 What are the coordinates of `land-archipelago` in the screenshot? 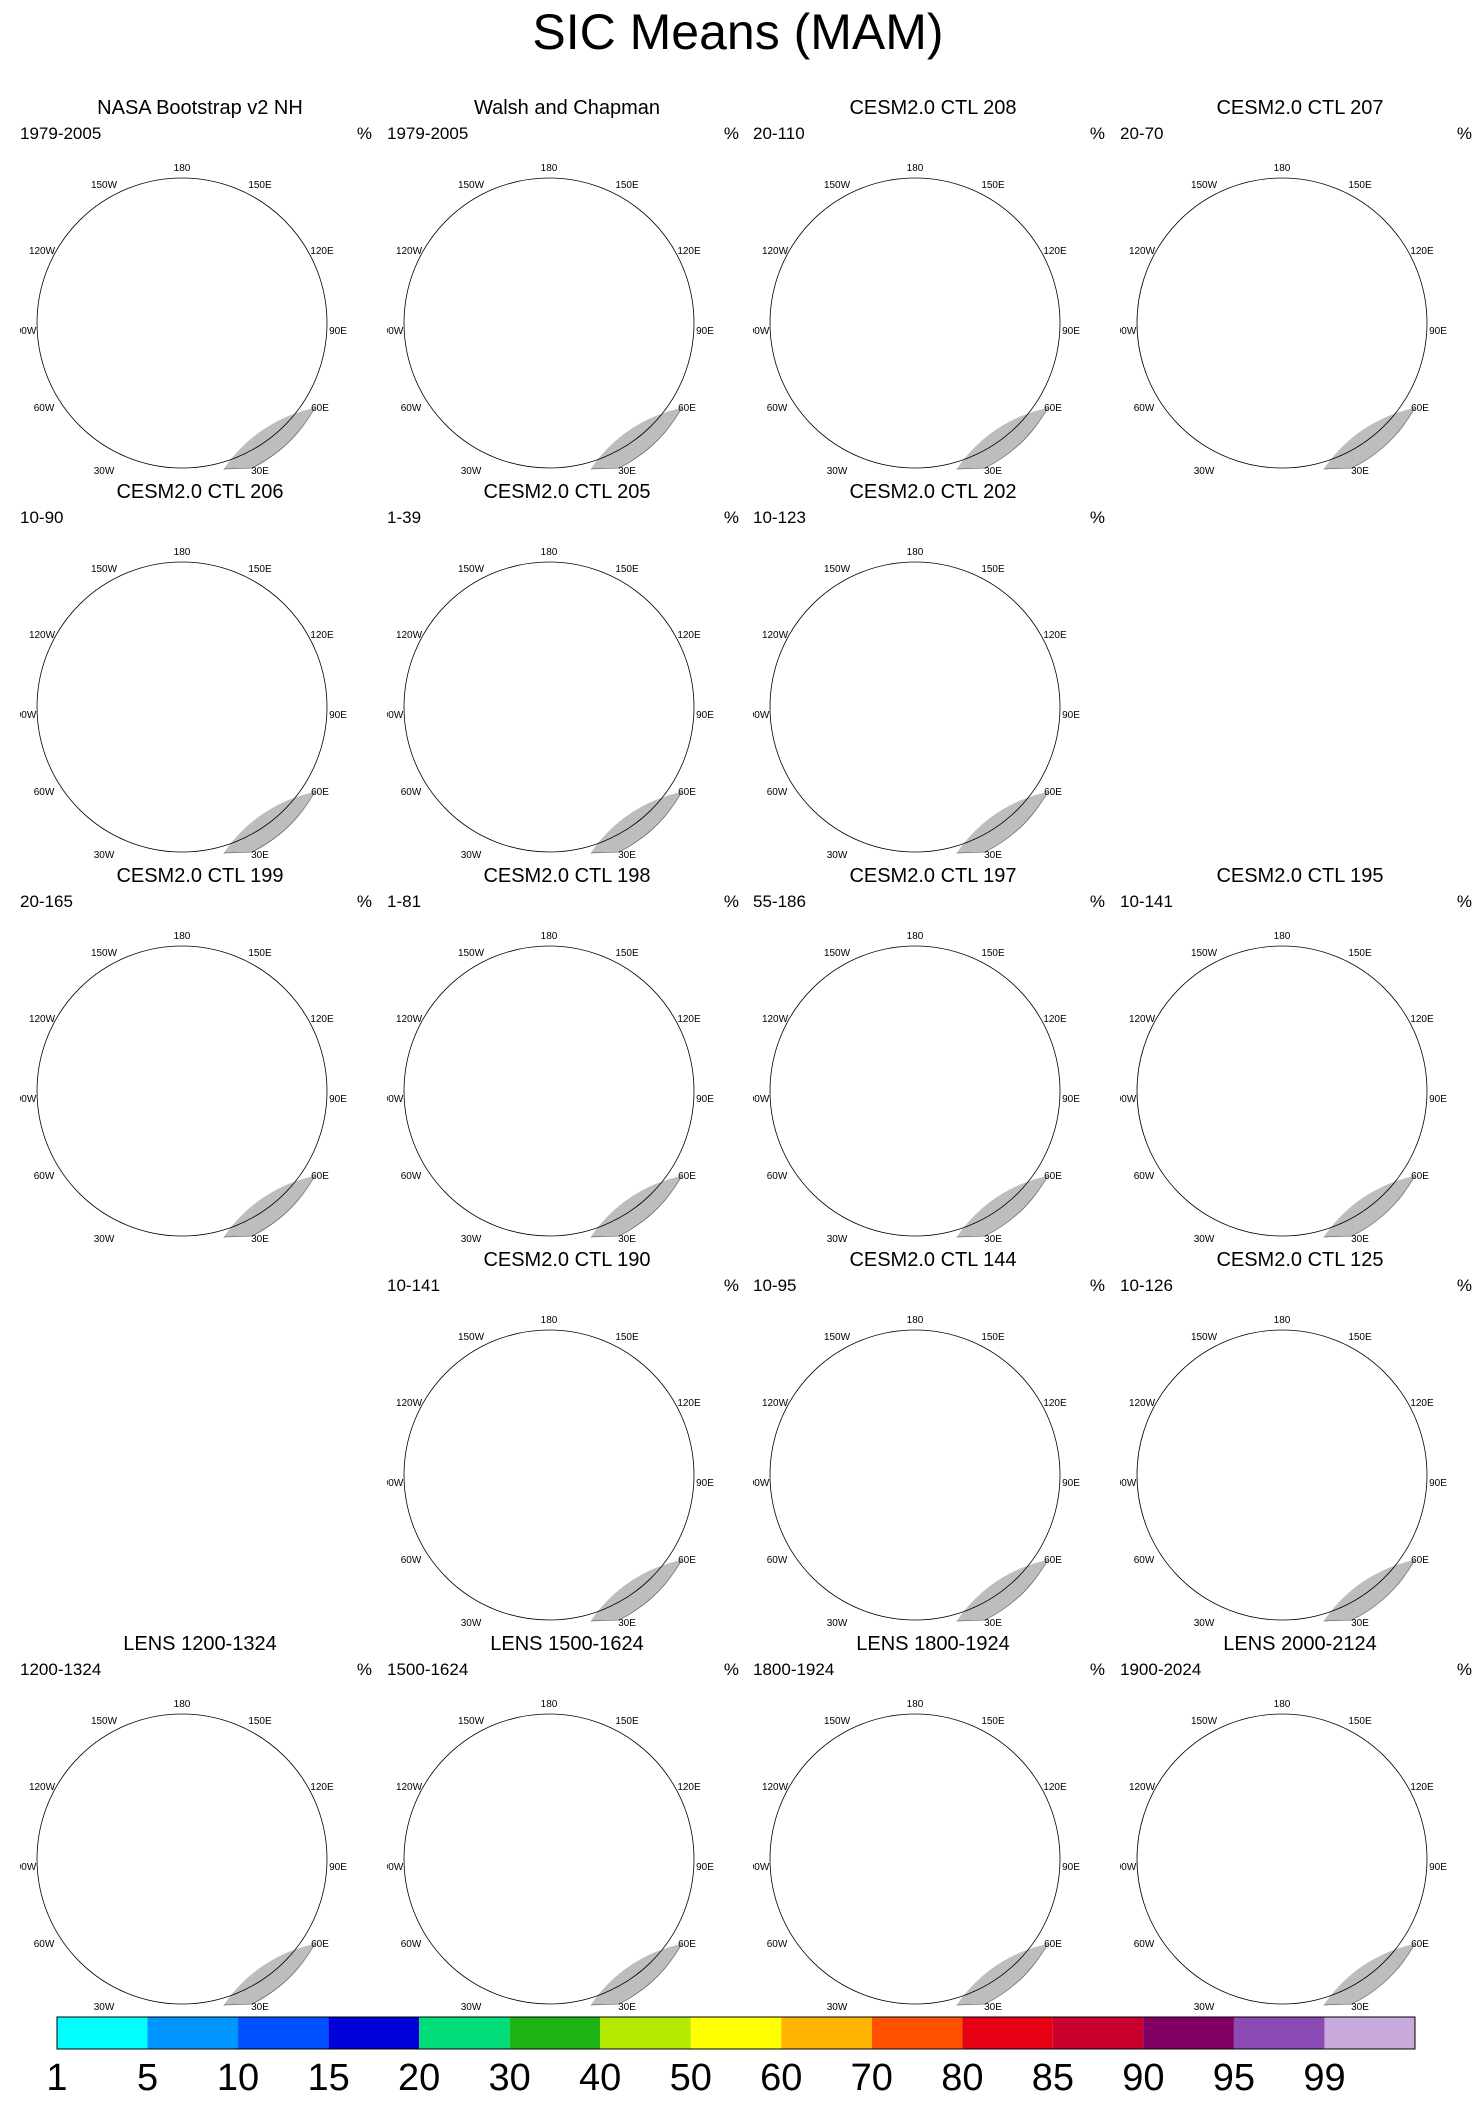 It's located at (1224, 1864).